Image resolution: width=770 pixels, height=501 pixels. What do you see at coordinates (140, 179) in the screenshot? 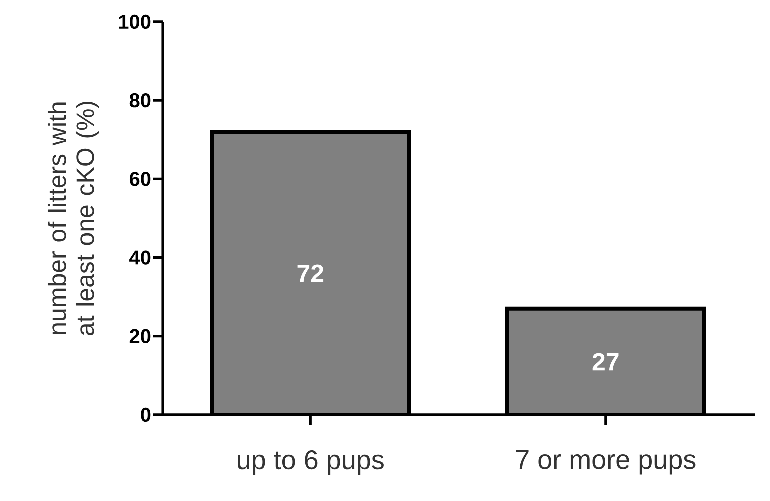
I see `y-tick-label: 60` at bounding box center [140, 179].